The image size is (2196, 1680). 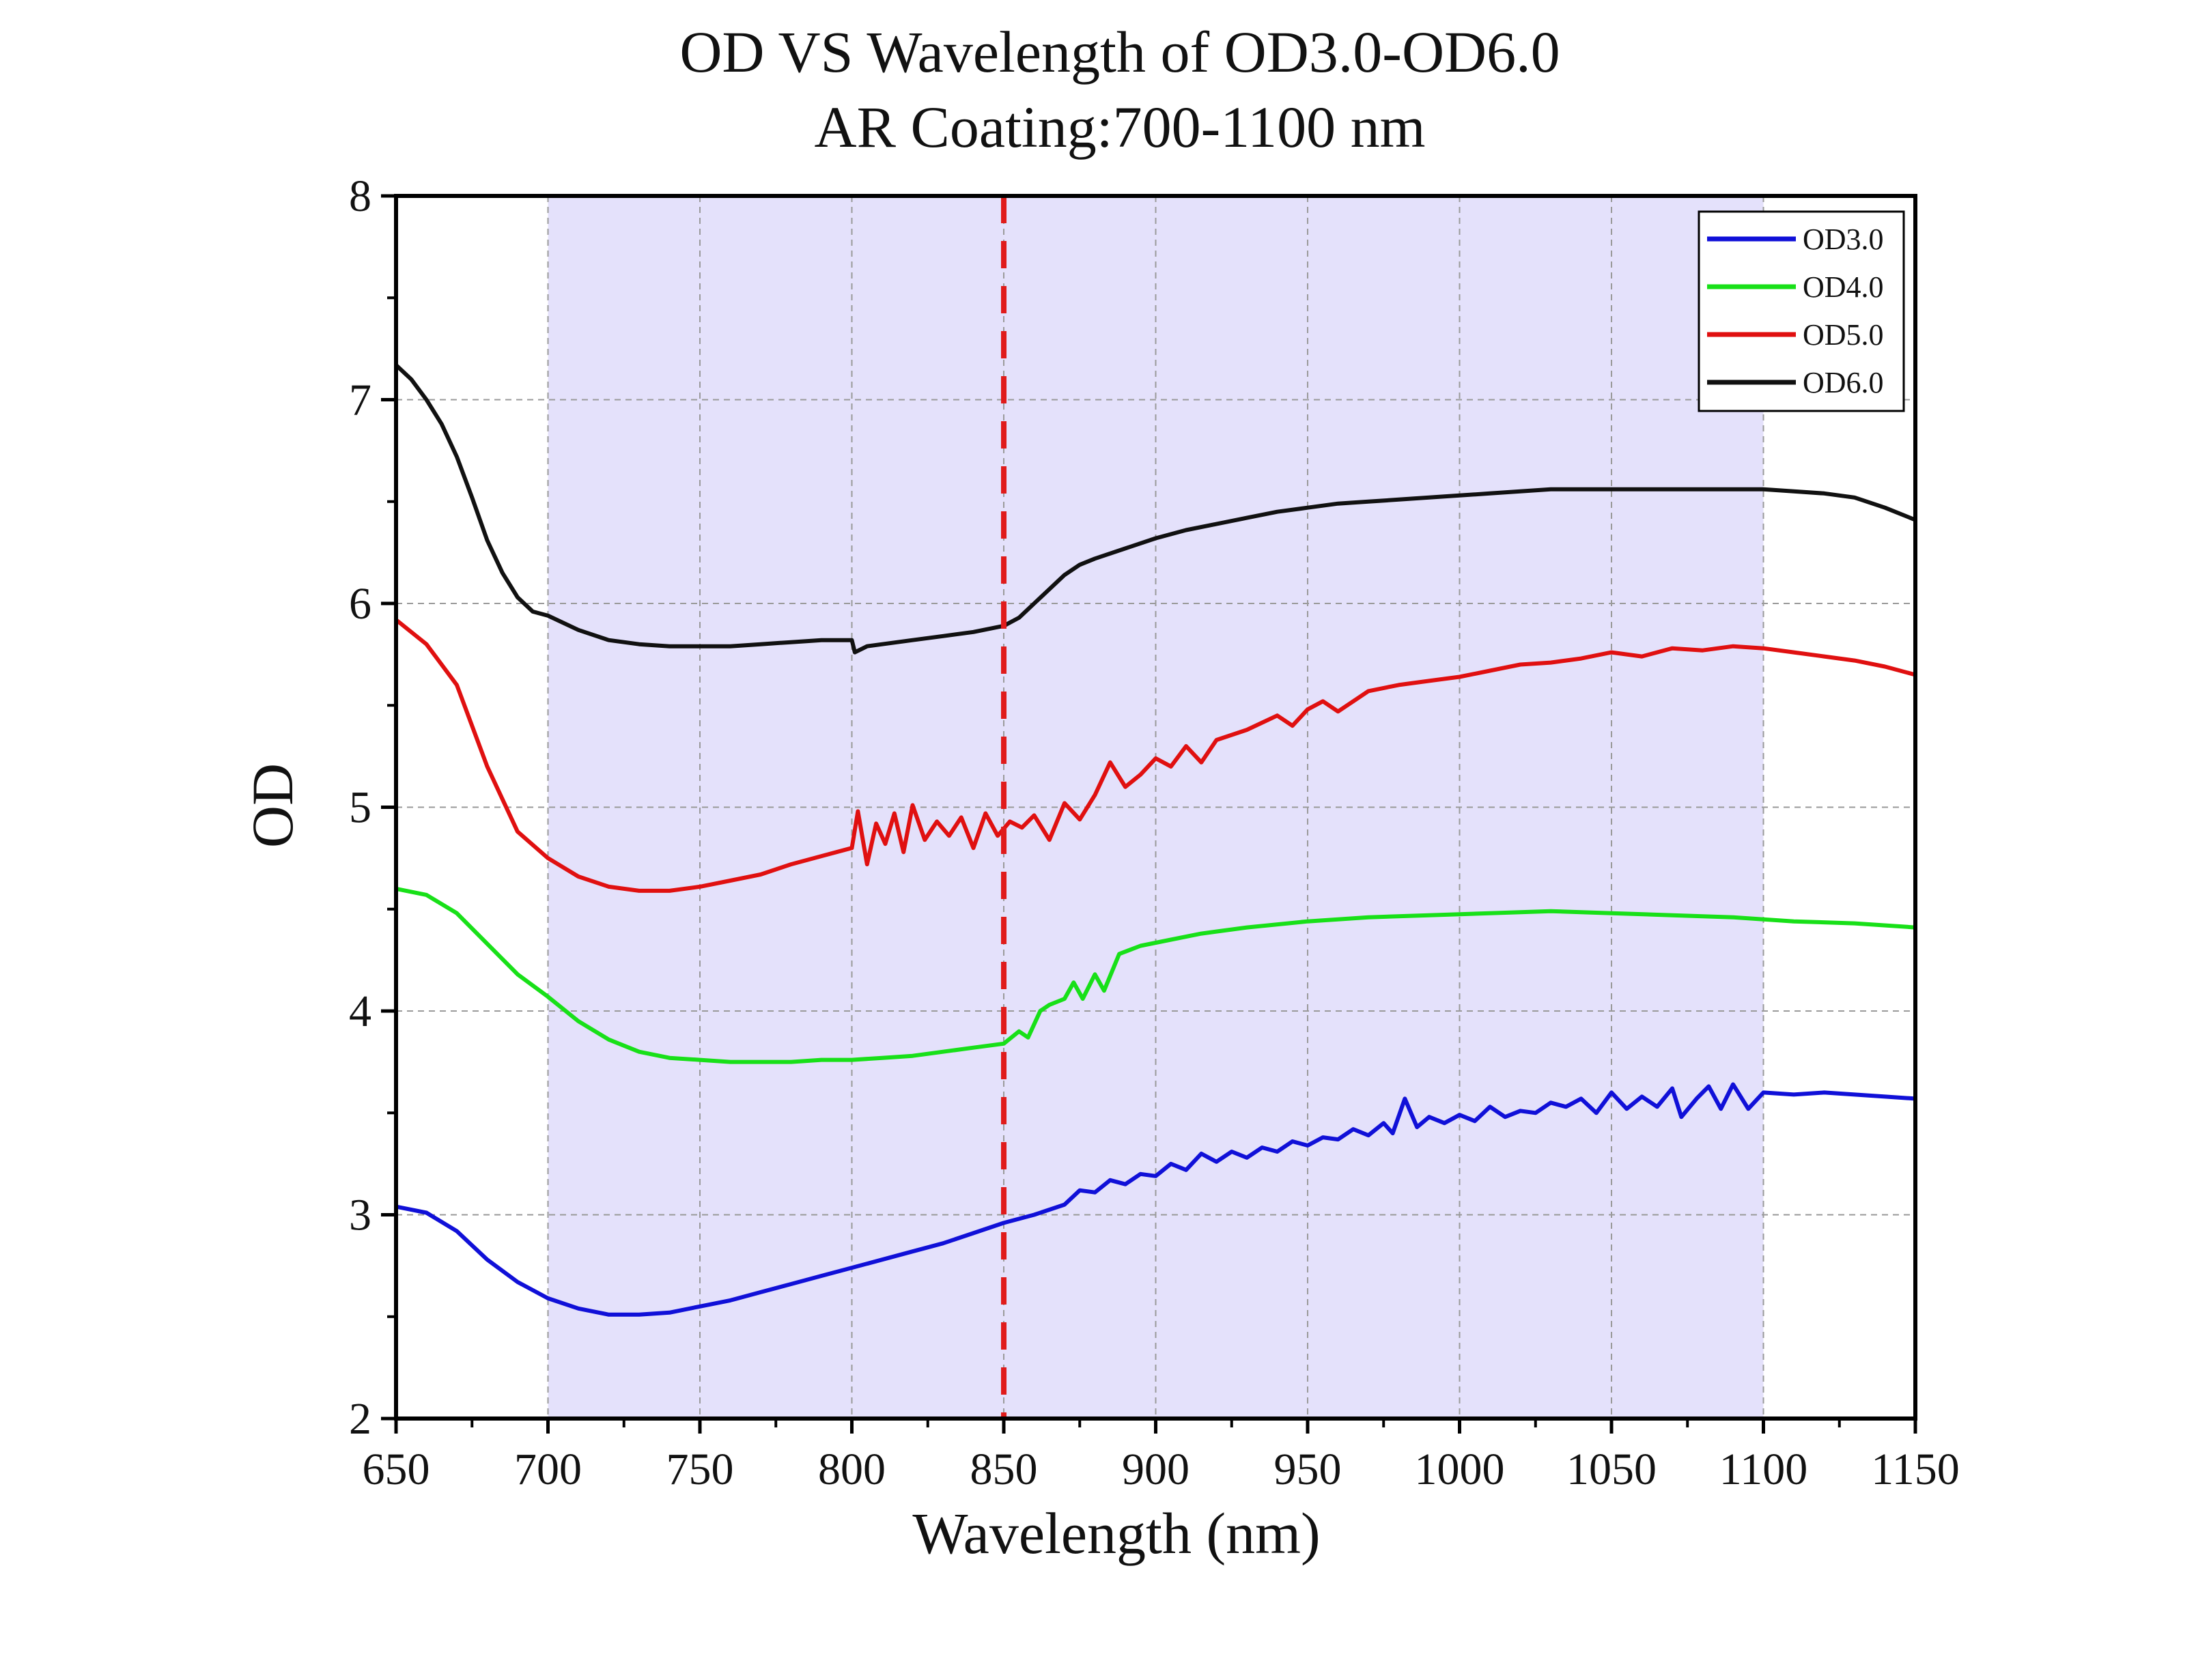 What do you see at coordinates (360, 604) in the screenshot?
I see `y-tick-label: 6` at bounding box center [360, 604].